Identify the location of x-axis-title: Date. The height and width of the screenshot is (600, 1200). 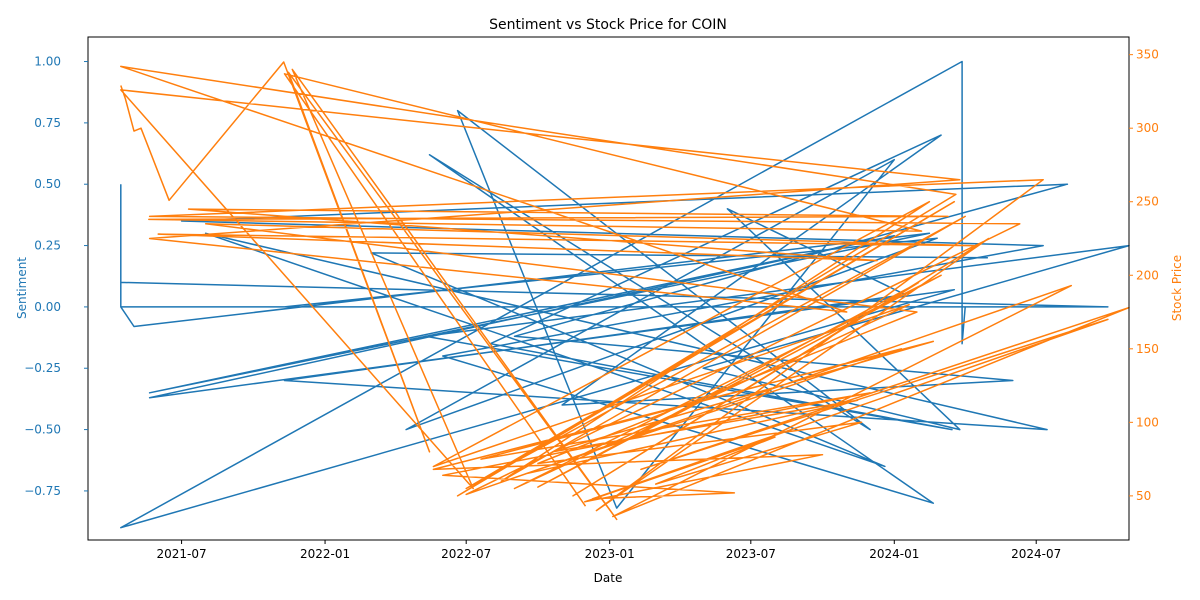
(608, 578).